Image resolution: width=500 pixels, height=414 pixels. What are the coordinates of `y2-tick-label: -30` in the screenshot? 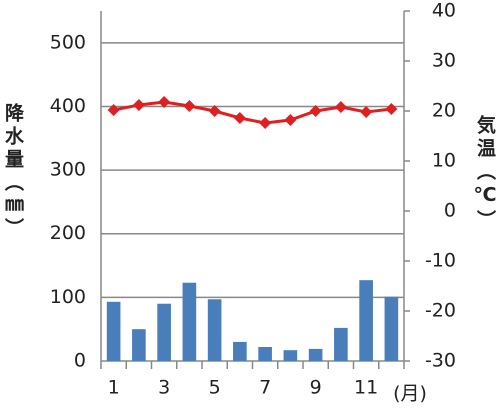 It's located at (440, 361).